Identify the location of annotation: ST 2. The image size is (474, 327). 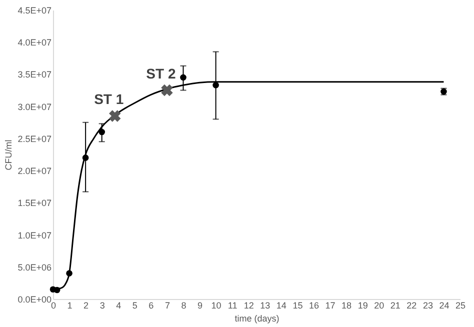
(161, 73).